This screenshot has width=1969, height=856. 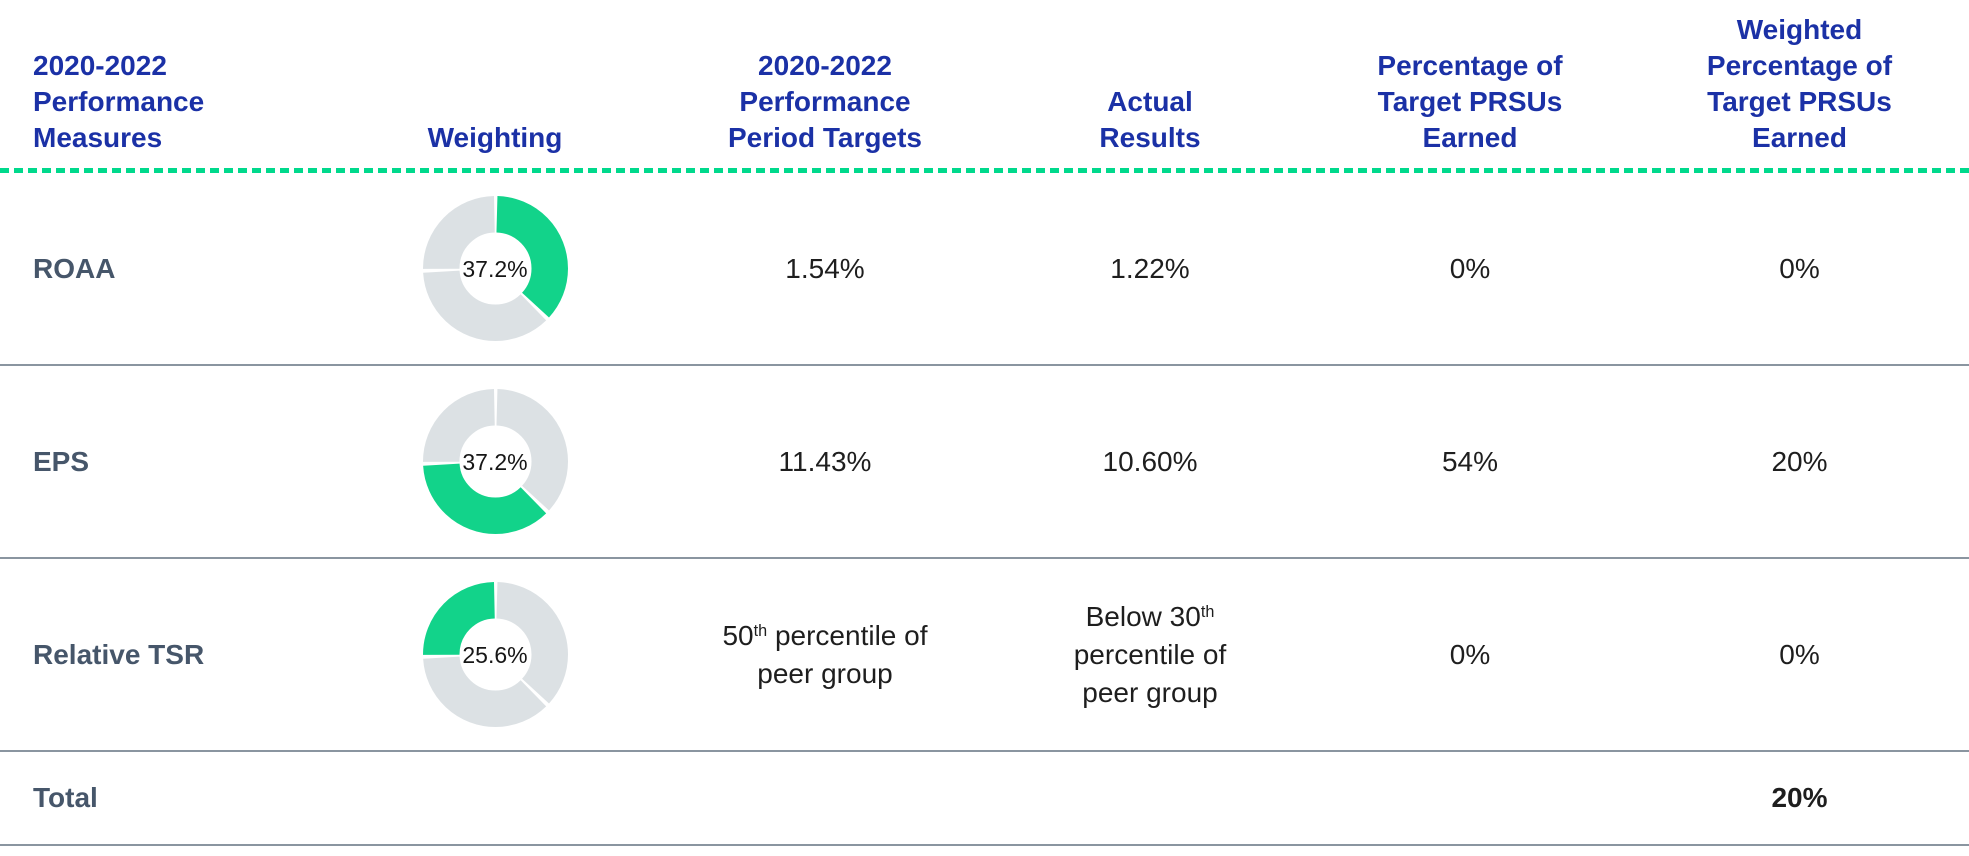 I want to click on column-header-targets: 2020-2022 Performance Period Targets, so click(x=825, y=101).